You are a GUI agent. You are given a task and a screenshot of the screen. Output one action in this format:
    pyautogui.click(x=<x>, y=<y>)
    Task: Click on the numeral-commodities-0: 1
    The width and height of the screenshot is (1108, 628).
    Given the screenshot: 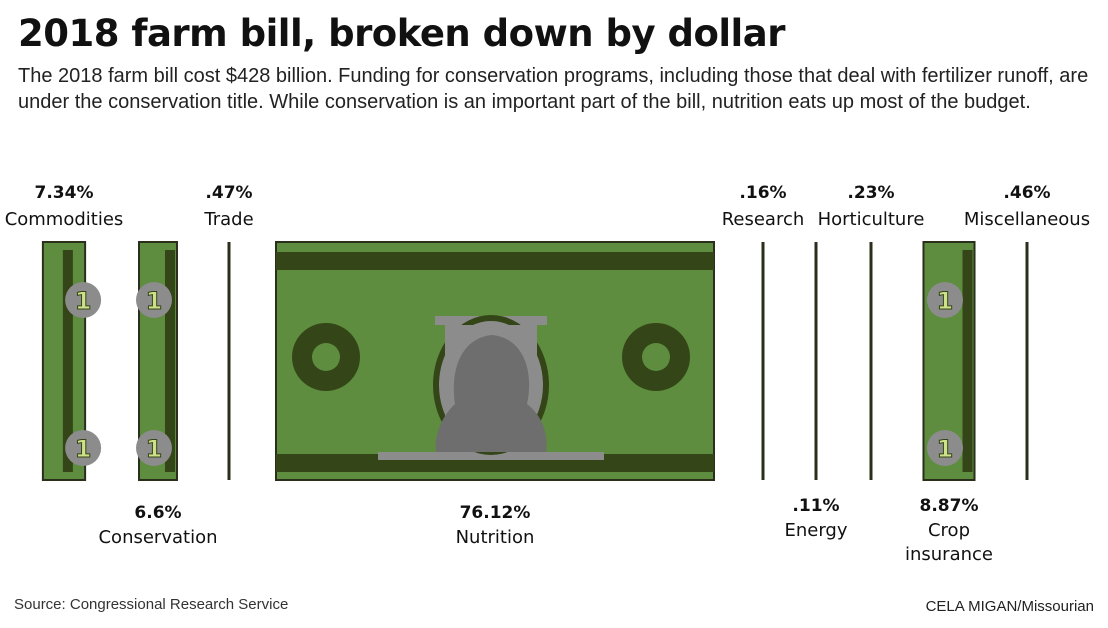 What is the action you would take?
    pyautogui.click(x=83, y=301)
    